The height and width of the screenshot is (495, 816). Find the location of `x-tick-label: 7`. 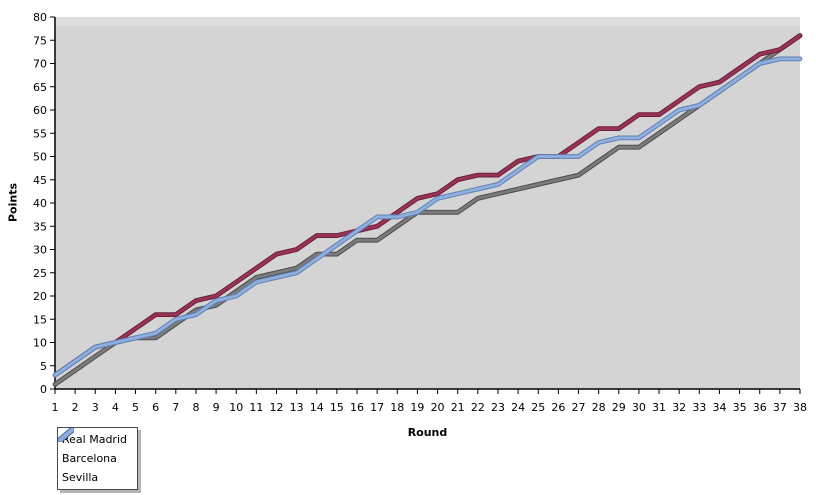

x-tick-label: 7 is located at coordinates (175, 407).